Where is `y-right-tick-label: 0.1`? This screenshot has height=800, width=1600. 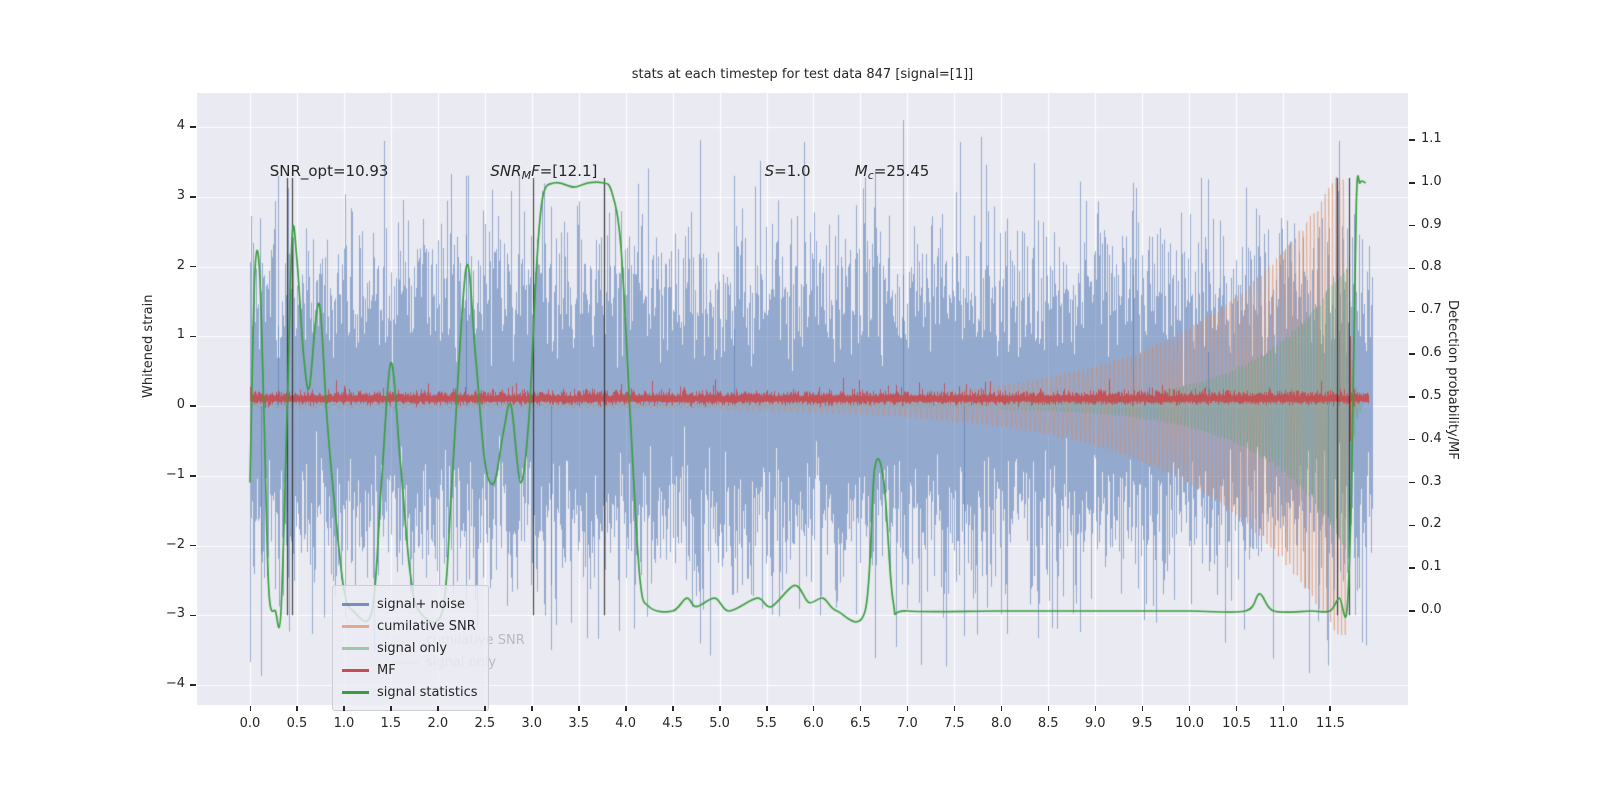 y-right-tick-label: 0.1 is located at coordinates (1431, 567).